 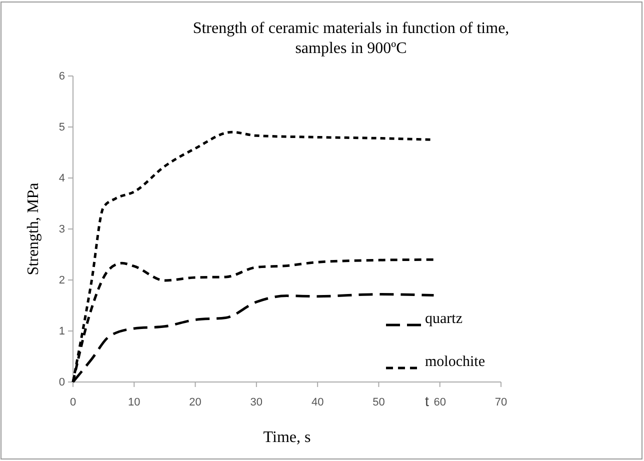 What do you see at coordinates (33, 229) in the screenshot?
I see `y-axis-title: Strength, MPa` at bounding box center [33, 229].